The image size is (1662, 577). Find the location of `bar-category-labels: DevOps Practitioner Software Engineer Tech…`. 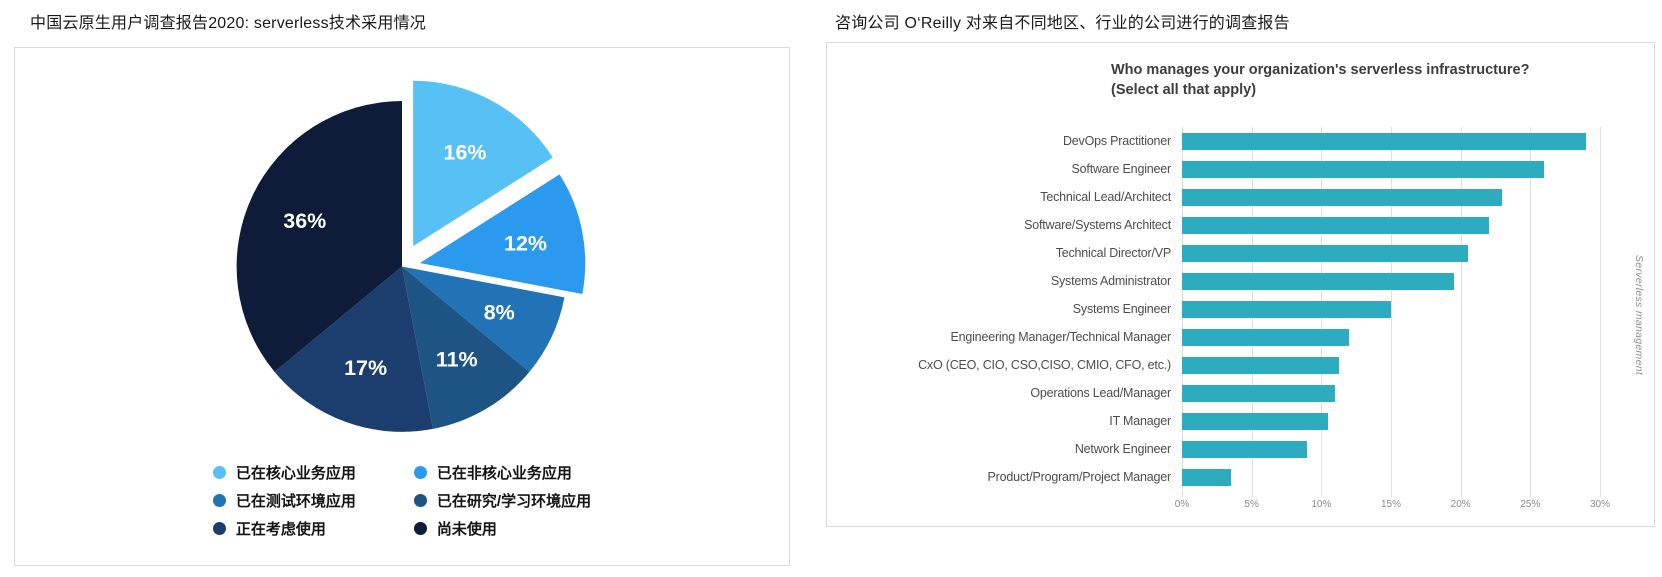

bar-category-labels: DevOps Practitioner Software Engineer Tech… is located at coordinates (1011, 324).